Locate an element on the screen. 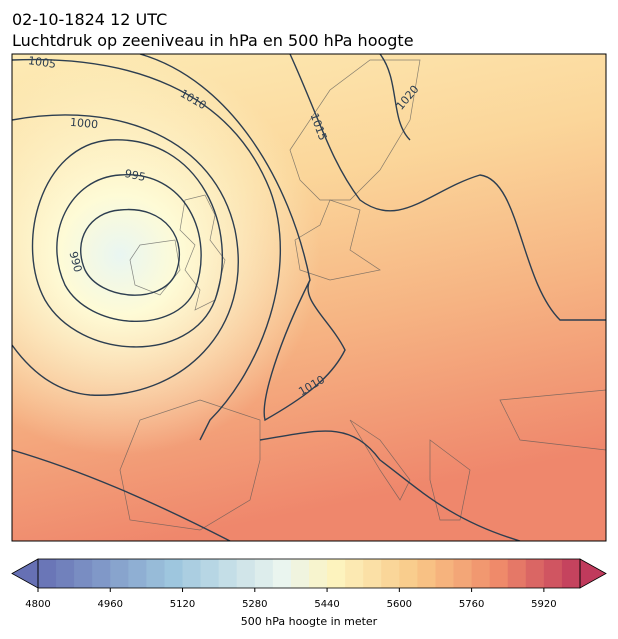  colorbar-tick-label: 5120 is located at coordinates (182, 604).